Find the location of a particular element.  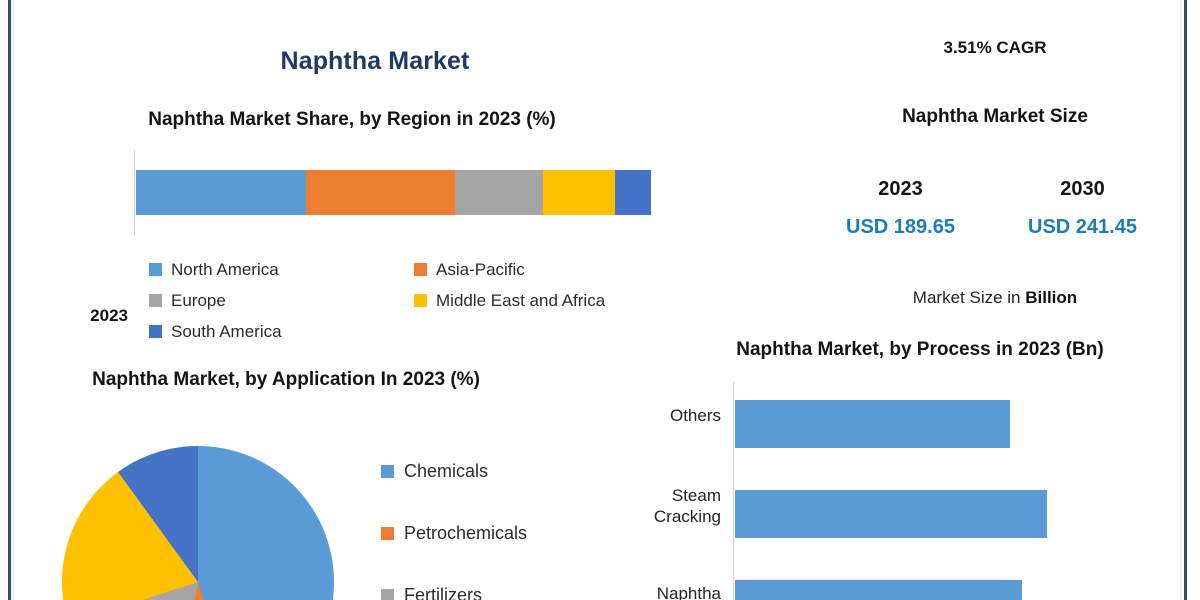

application-share-legend: Chemicals Petrochemicals Fertilizers is located at coordinates (481, 520).